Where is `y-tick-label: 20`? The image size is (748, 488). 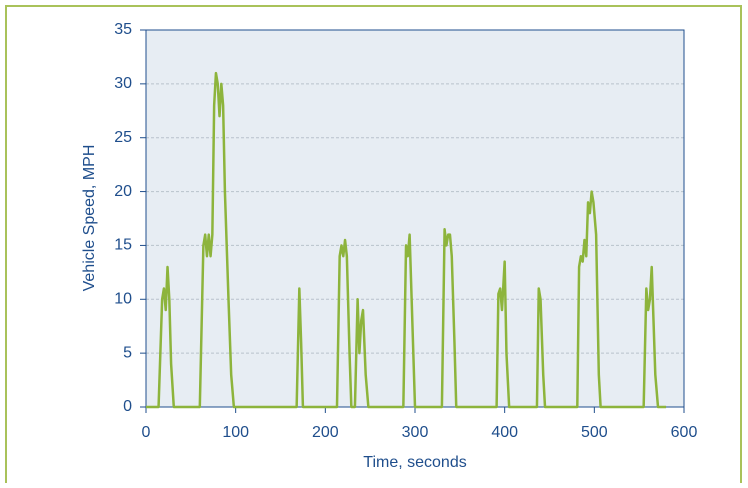
y-tick-label: 20 is located at coordinates (123, 191).